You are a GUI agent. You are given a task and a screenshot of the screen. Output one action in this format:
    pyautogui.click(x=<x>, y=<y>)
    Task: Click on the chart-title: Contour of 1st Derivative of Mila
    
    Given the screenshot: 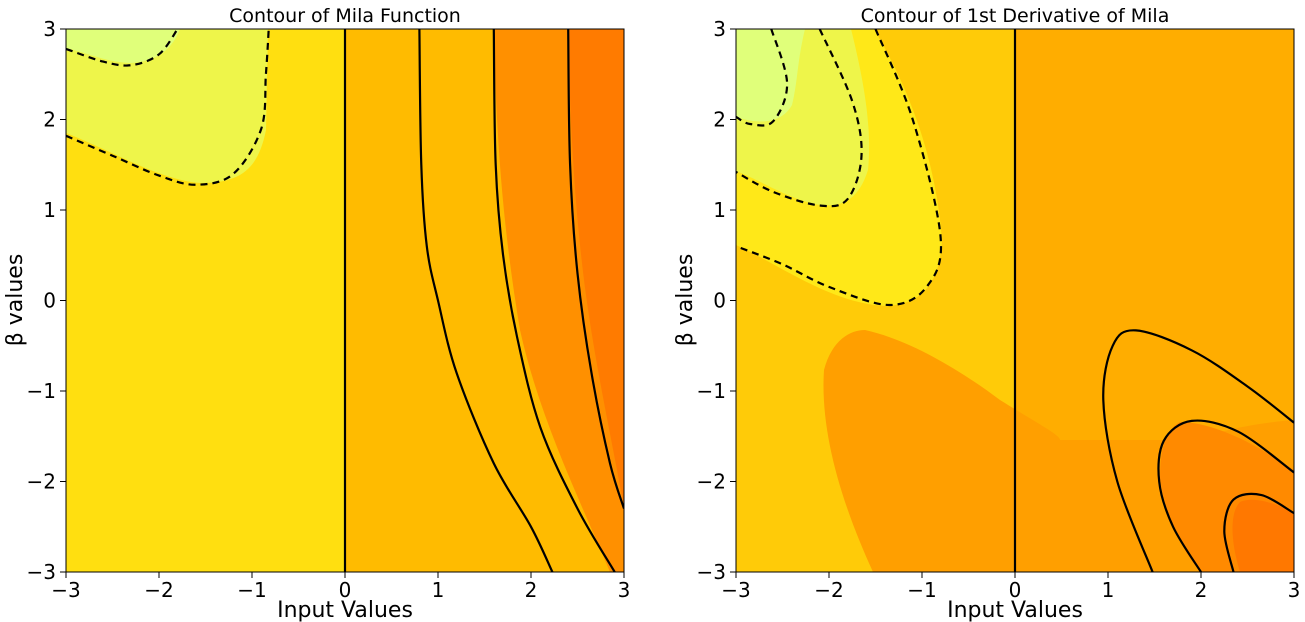 What is the action you would take?
    pyautogui.click(x=1015, y=16)
    